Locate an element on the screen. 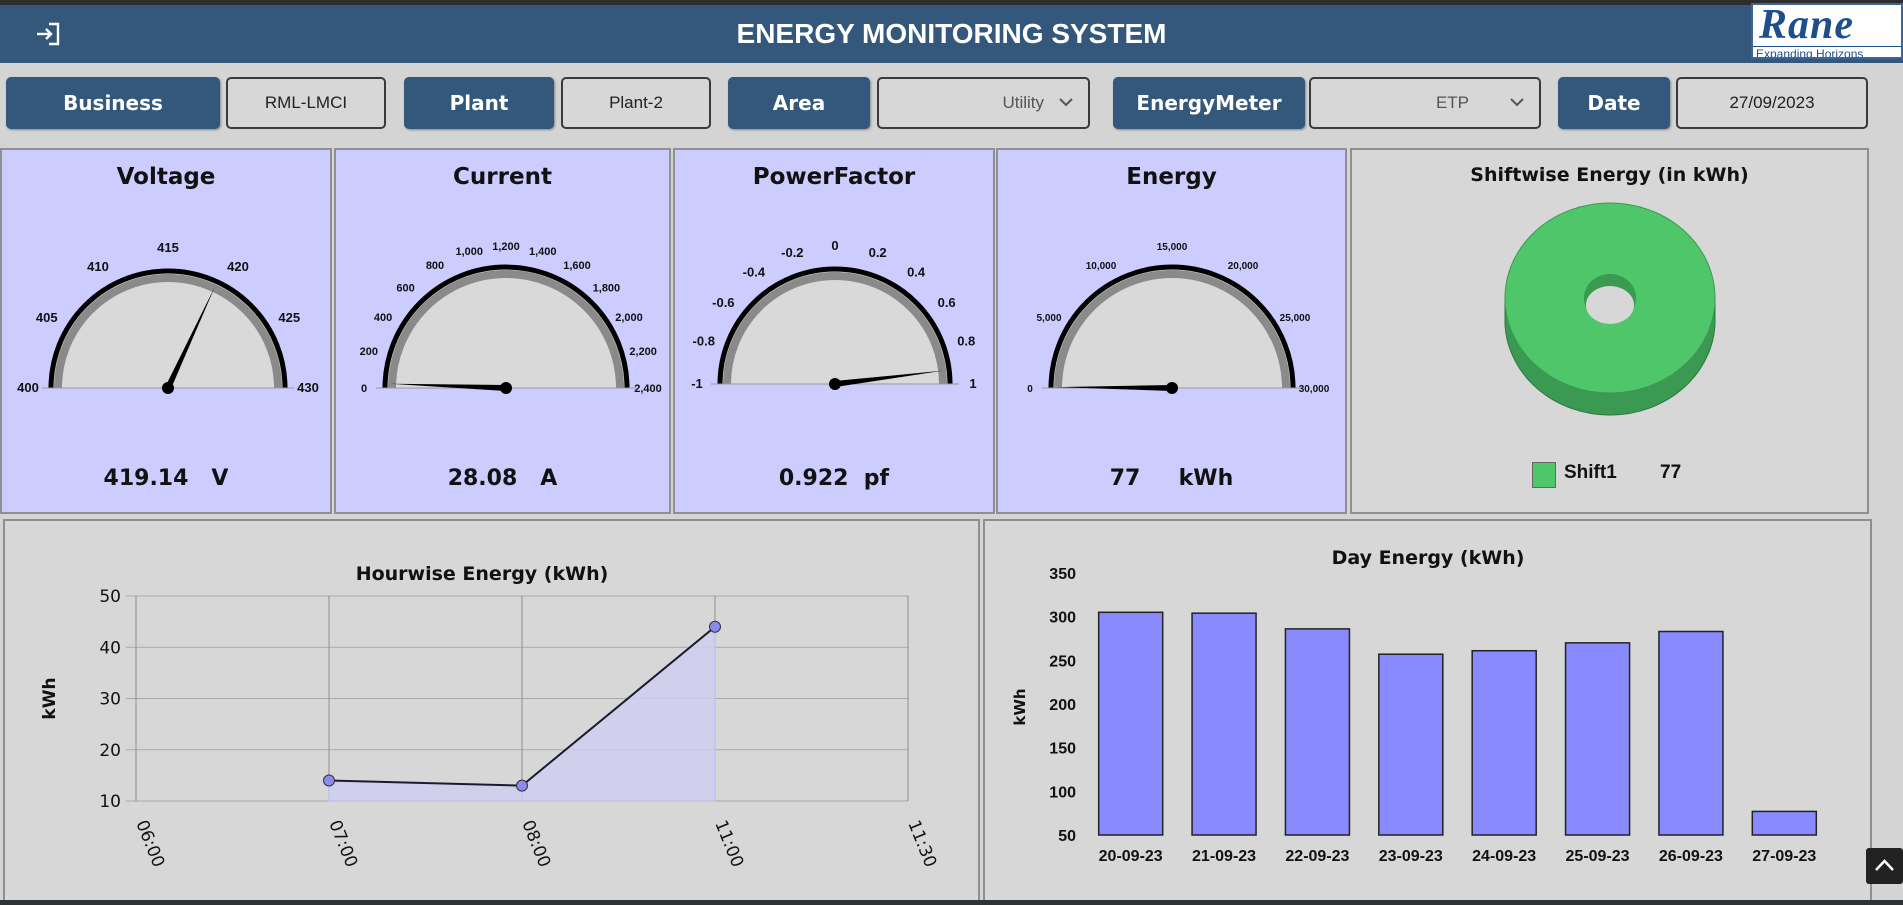 The image size is (1903, 905). gauge-readout: 28.08 A is located at coordinates (502, 478).